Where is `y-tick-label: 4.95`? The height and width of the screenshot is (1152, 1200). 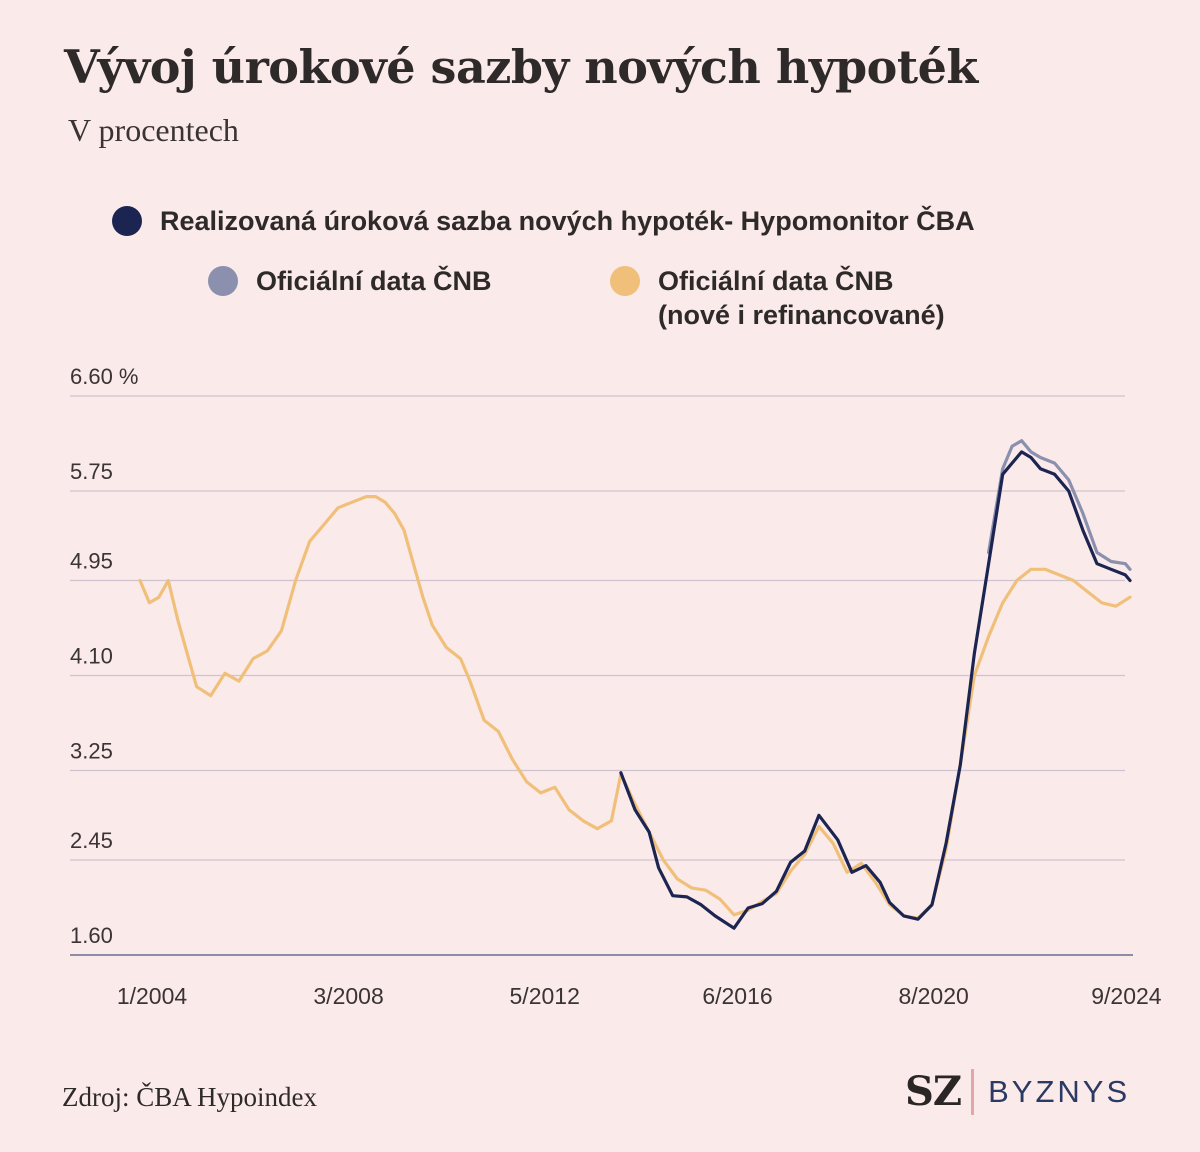 y-tick-label: 4.95 is located at coordinates (91, 560).